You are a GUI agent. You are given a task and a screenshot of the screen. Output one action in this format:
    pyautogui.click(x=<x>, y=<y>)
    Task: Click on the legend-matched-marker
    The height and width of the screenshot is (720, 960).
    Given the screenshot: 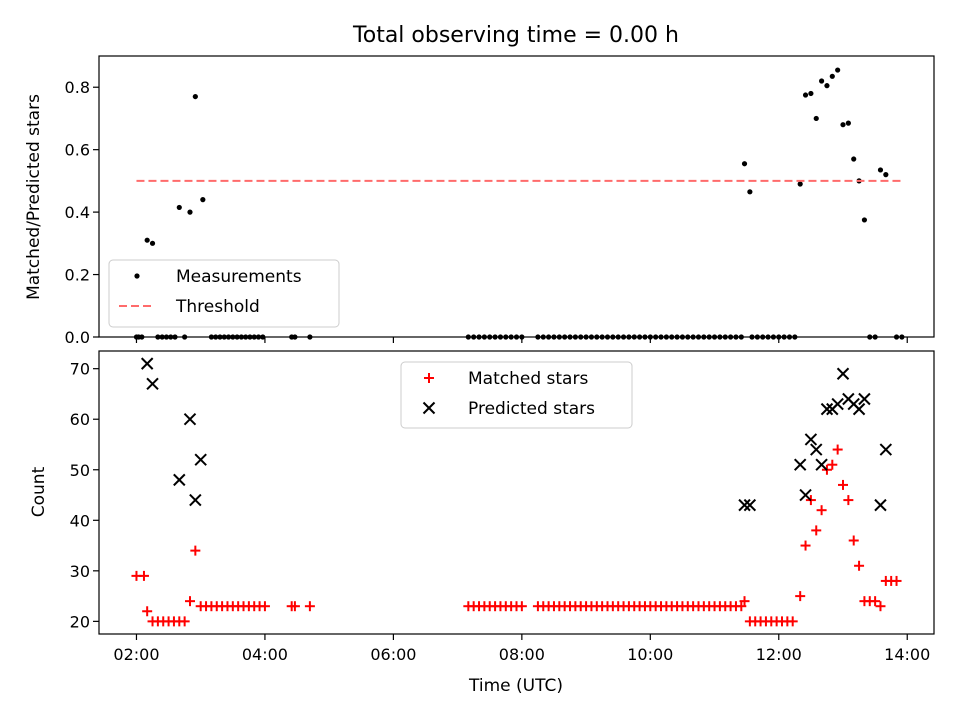 What is the action you would take?
    pyautogui.click(x=429, y=378)
    